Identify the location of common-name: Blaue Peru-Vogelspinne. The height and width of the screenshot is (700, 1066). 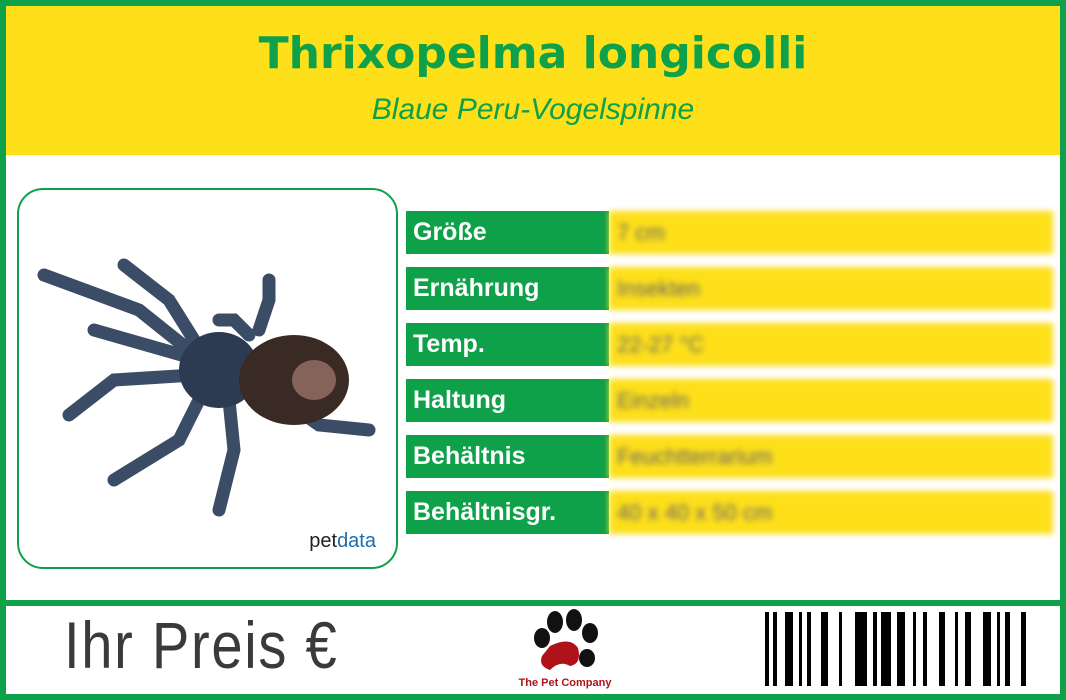
(533, 109).